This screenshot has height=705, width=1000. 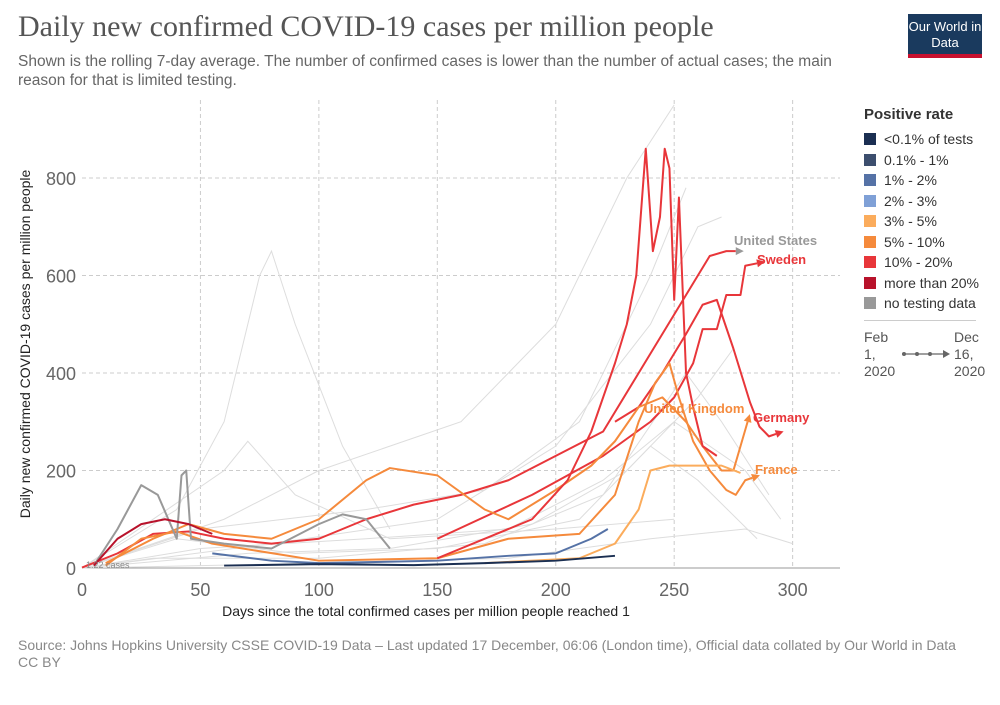 What do you see at coordinates (910, 221) in the screenshot?
I see `legend-label: 3% - 5%` at bounding box center [910, 221].